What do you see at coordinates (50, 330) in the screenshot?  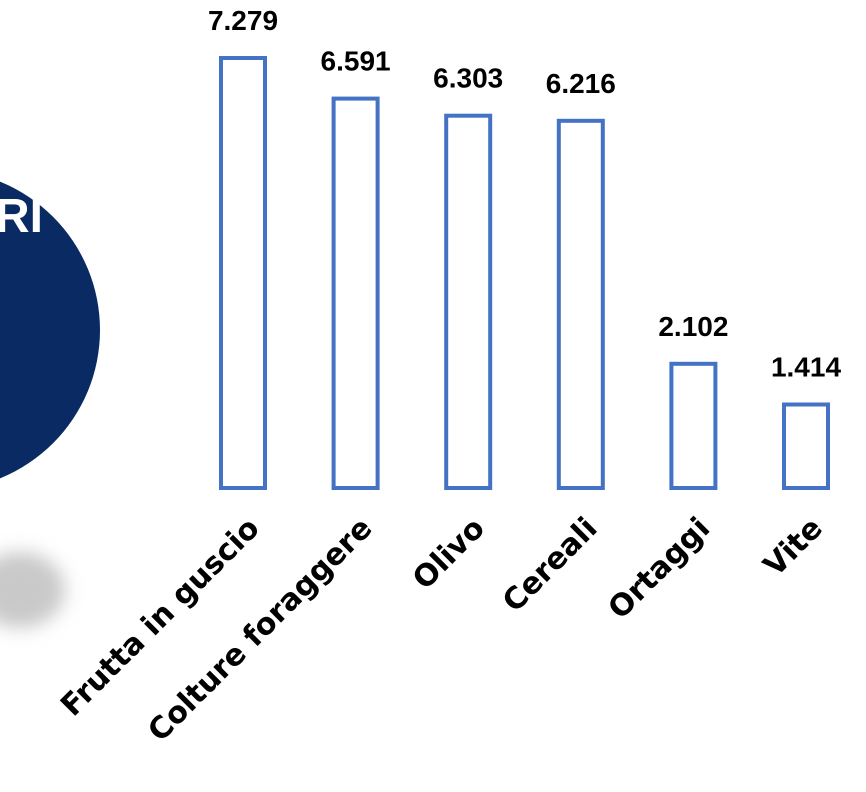 I see `navy-circle` at bounding box center [50, 330].